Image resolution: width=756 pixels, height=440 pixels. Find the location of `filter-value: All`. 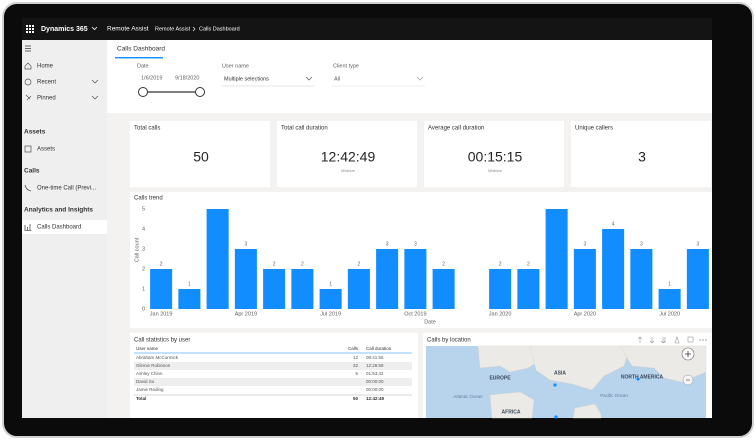

filter-value: All is located at coordinates (337, 79).